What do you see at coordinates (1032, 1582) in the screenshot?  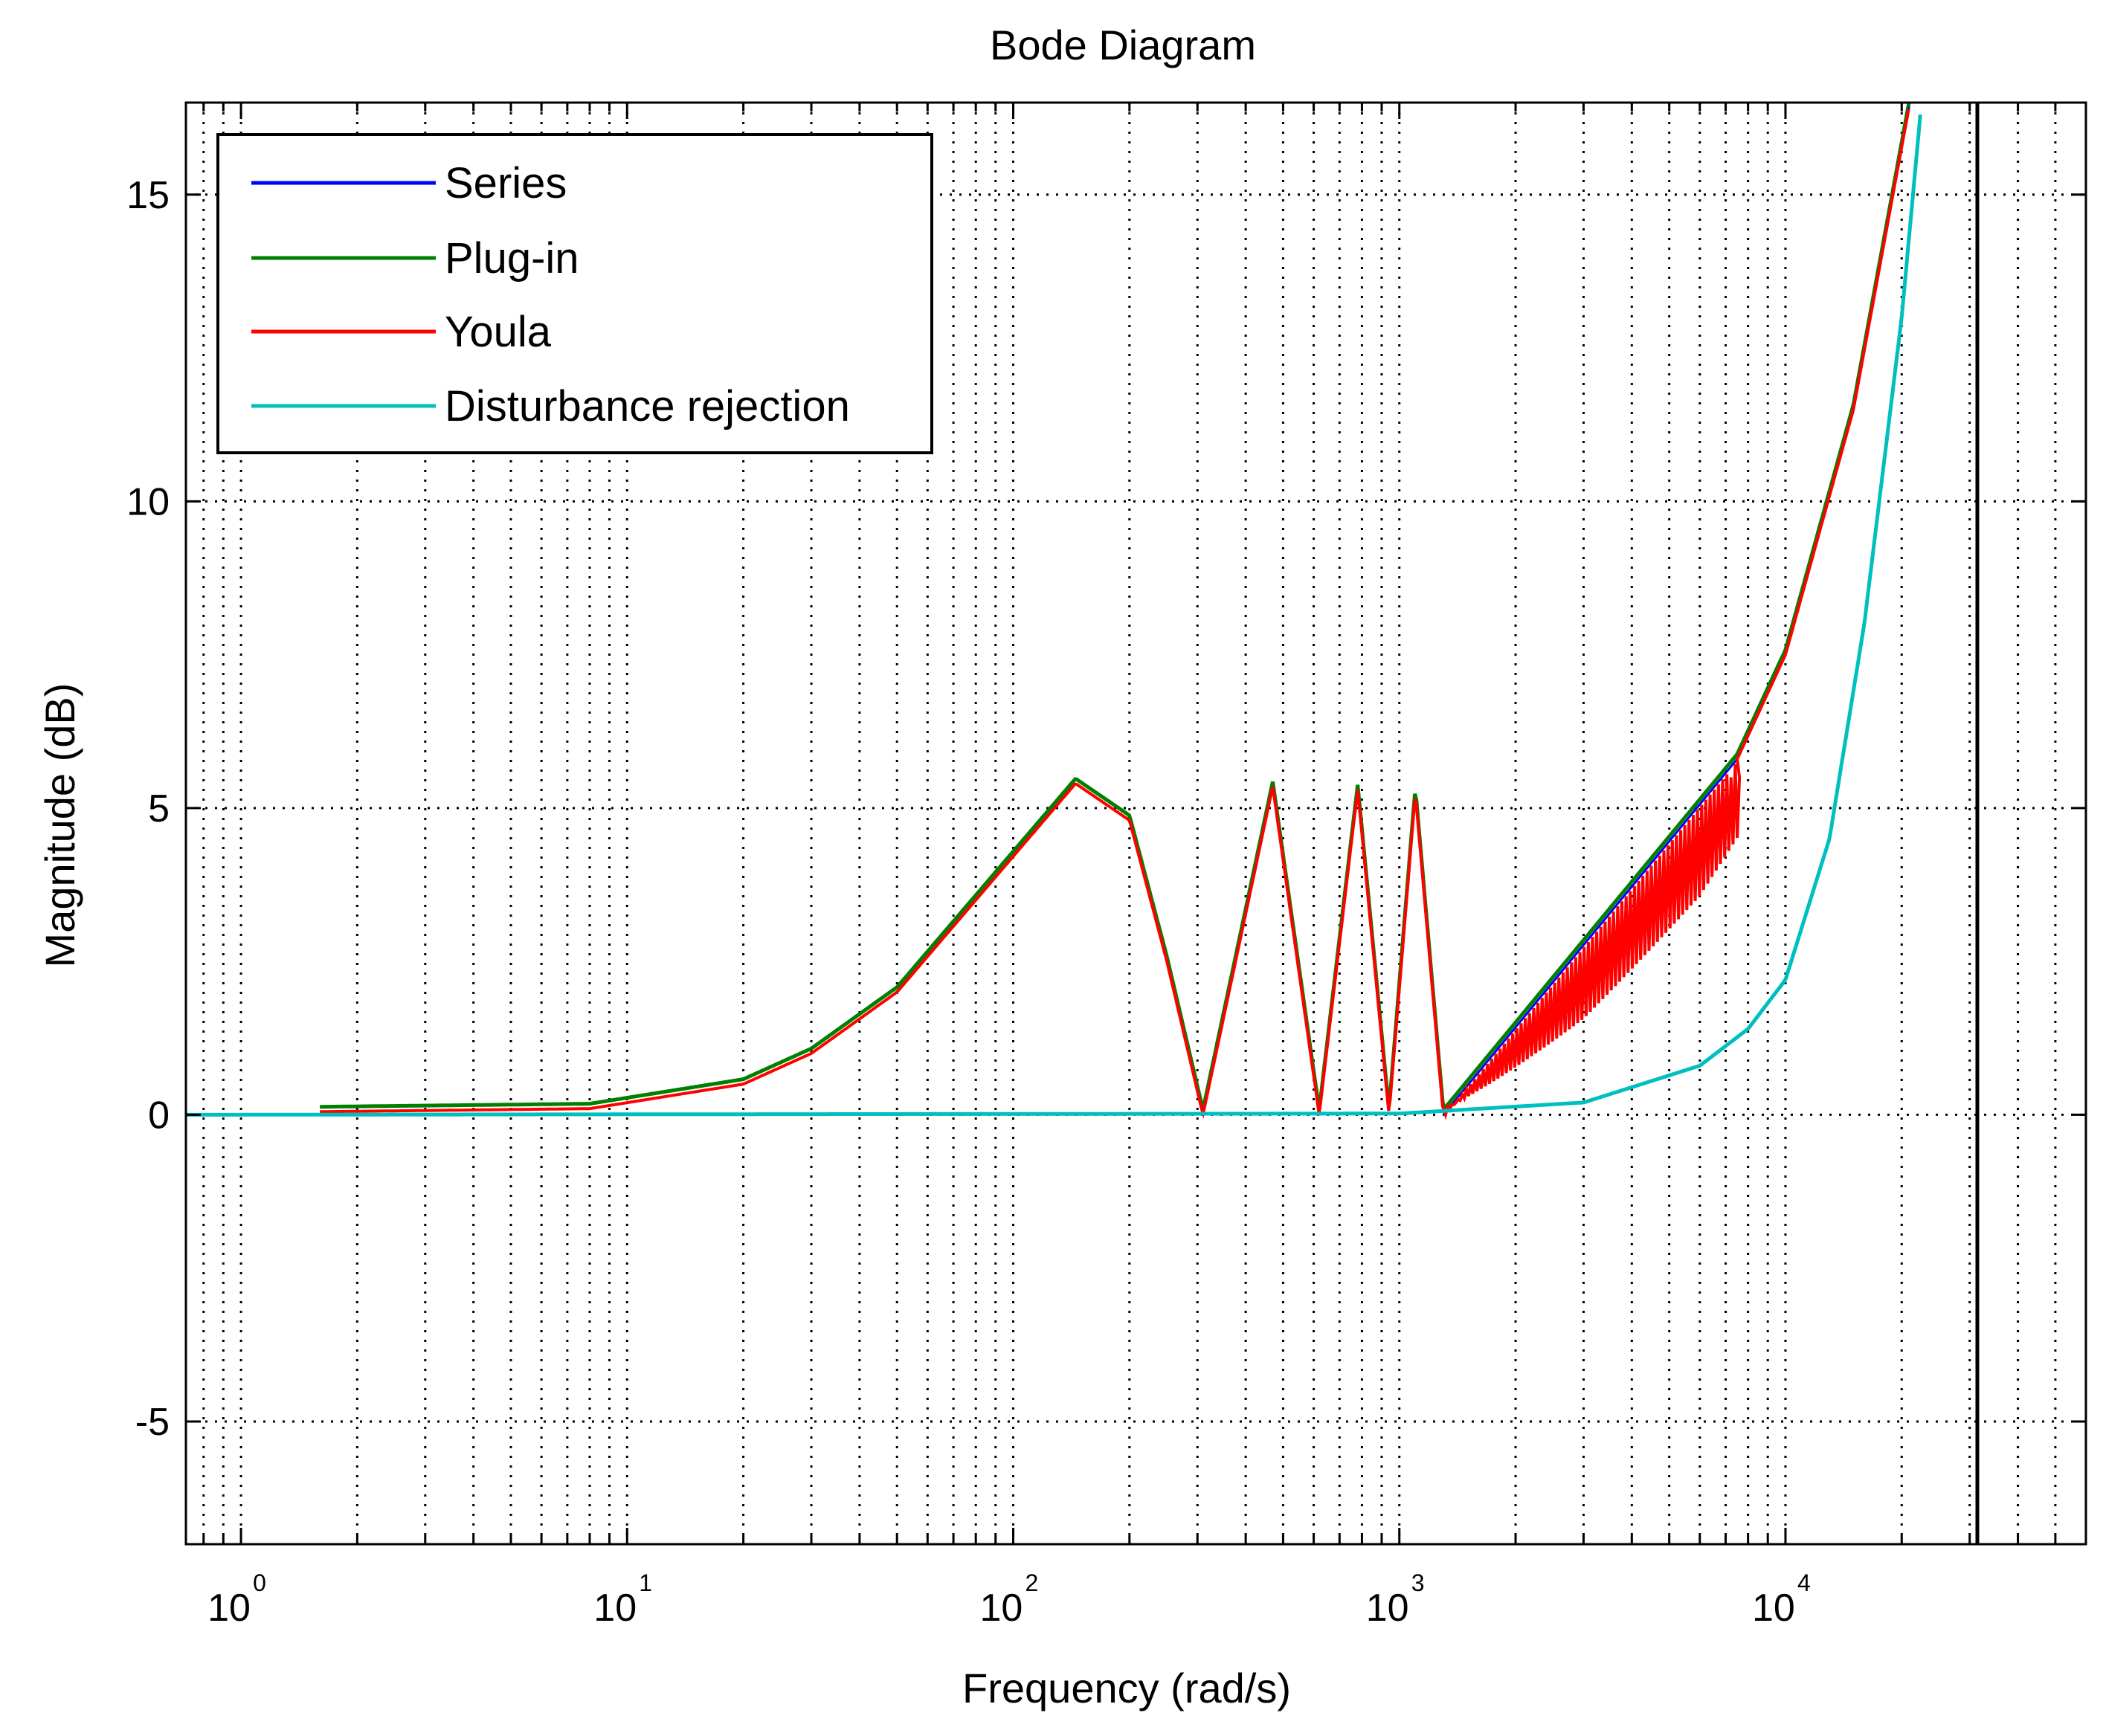 I see `x-tick-label-exponent: 2` at bounding box center [1032, 1582].